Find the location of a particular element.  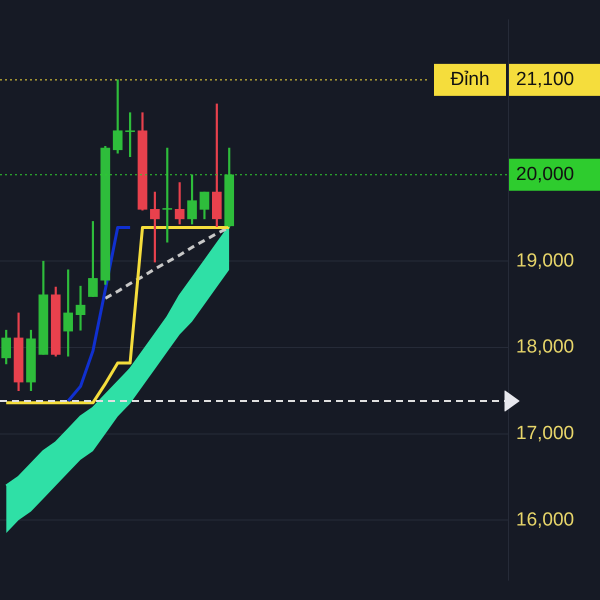

y-tick-label: 21,100 is located at coordinates (545, 79).